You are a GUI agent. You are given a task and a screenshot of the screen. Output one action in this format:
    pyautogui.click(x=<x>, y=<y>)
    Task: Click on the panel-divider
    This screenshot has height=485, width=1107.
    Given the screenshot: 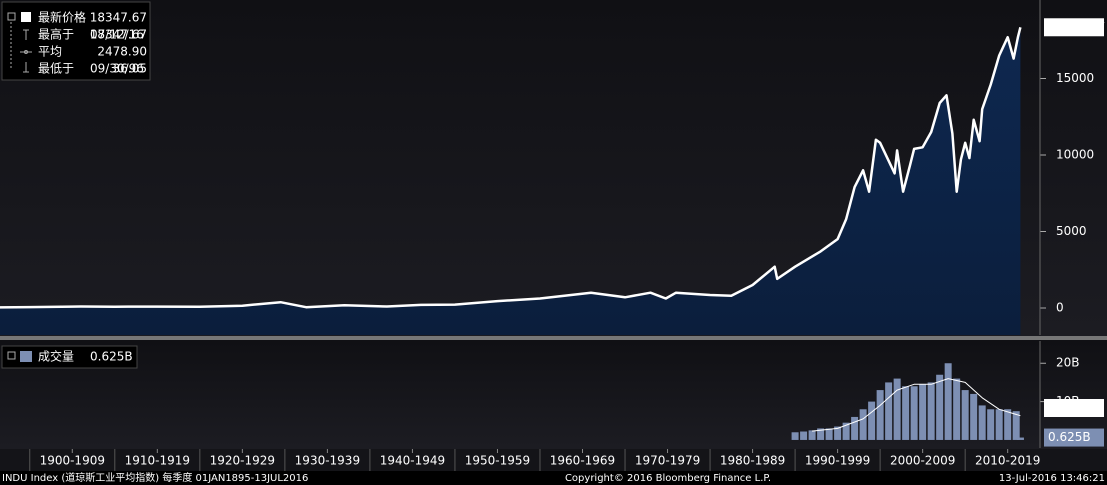 What is the action you would take?
    pyautogui.click(x=553, y=338)
    